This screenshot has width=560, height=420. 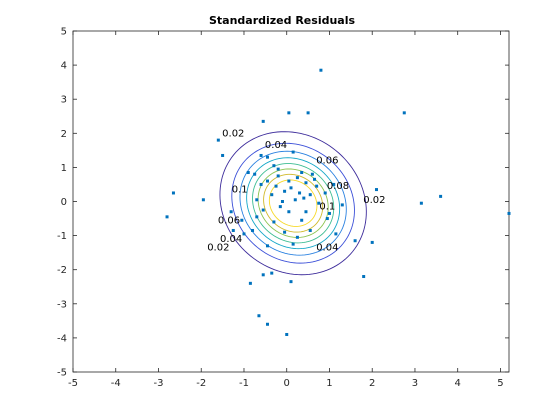 What do you see at coordinates (116, 383) in the screenshot?
I see `x-tick-label: -4` at bounding box center [116, 383].